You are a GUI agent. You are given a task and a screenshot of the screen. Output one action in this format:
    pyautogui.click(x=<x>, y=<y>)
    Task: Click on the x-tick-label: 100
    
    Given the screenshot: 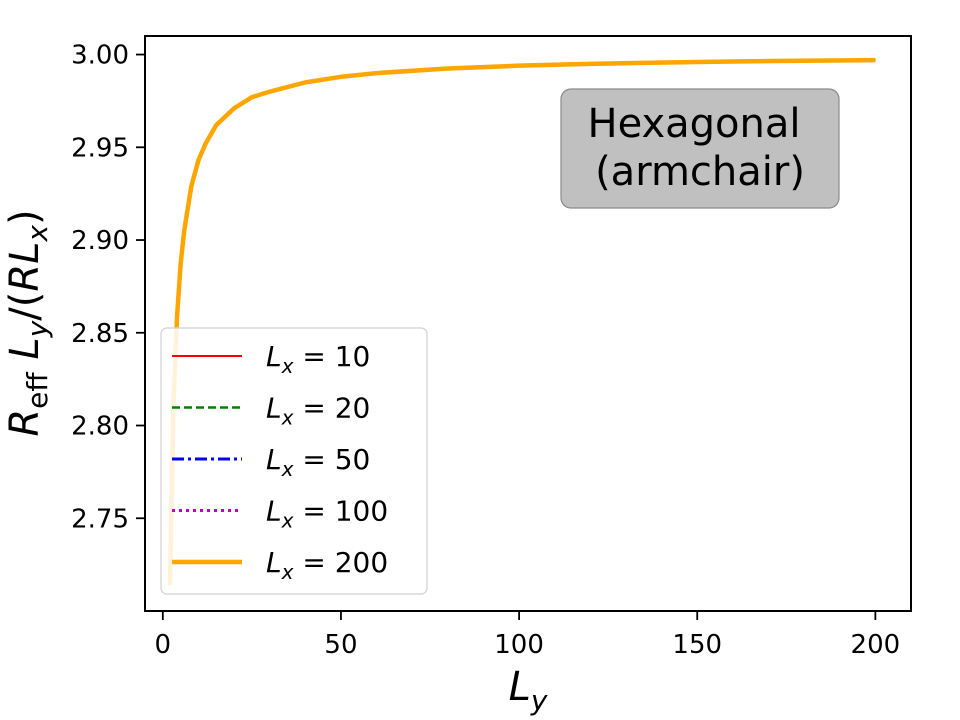 What is the action you would take?
    pyautogui.click(x=519, y=645)
    